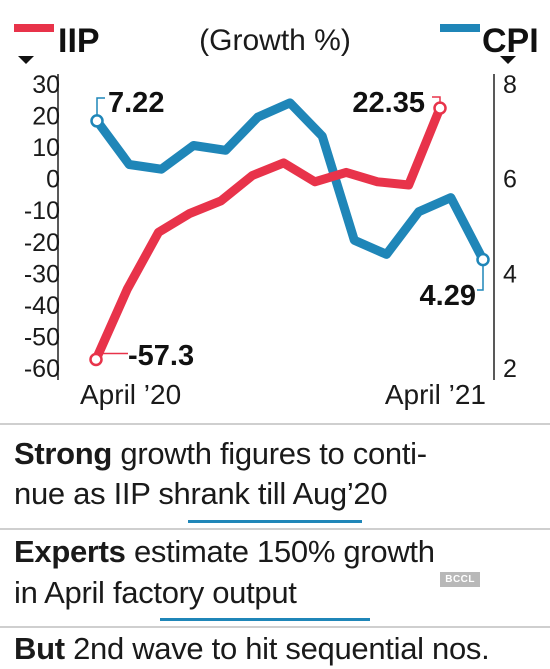  Describe the element at coordinates (42, 306) in the screenshot. I see `left-tick-label: -40` at that location.